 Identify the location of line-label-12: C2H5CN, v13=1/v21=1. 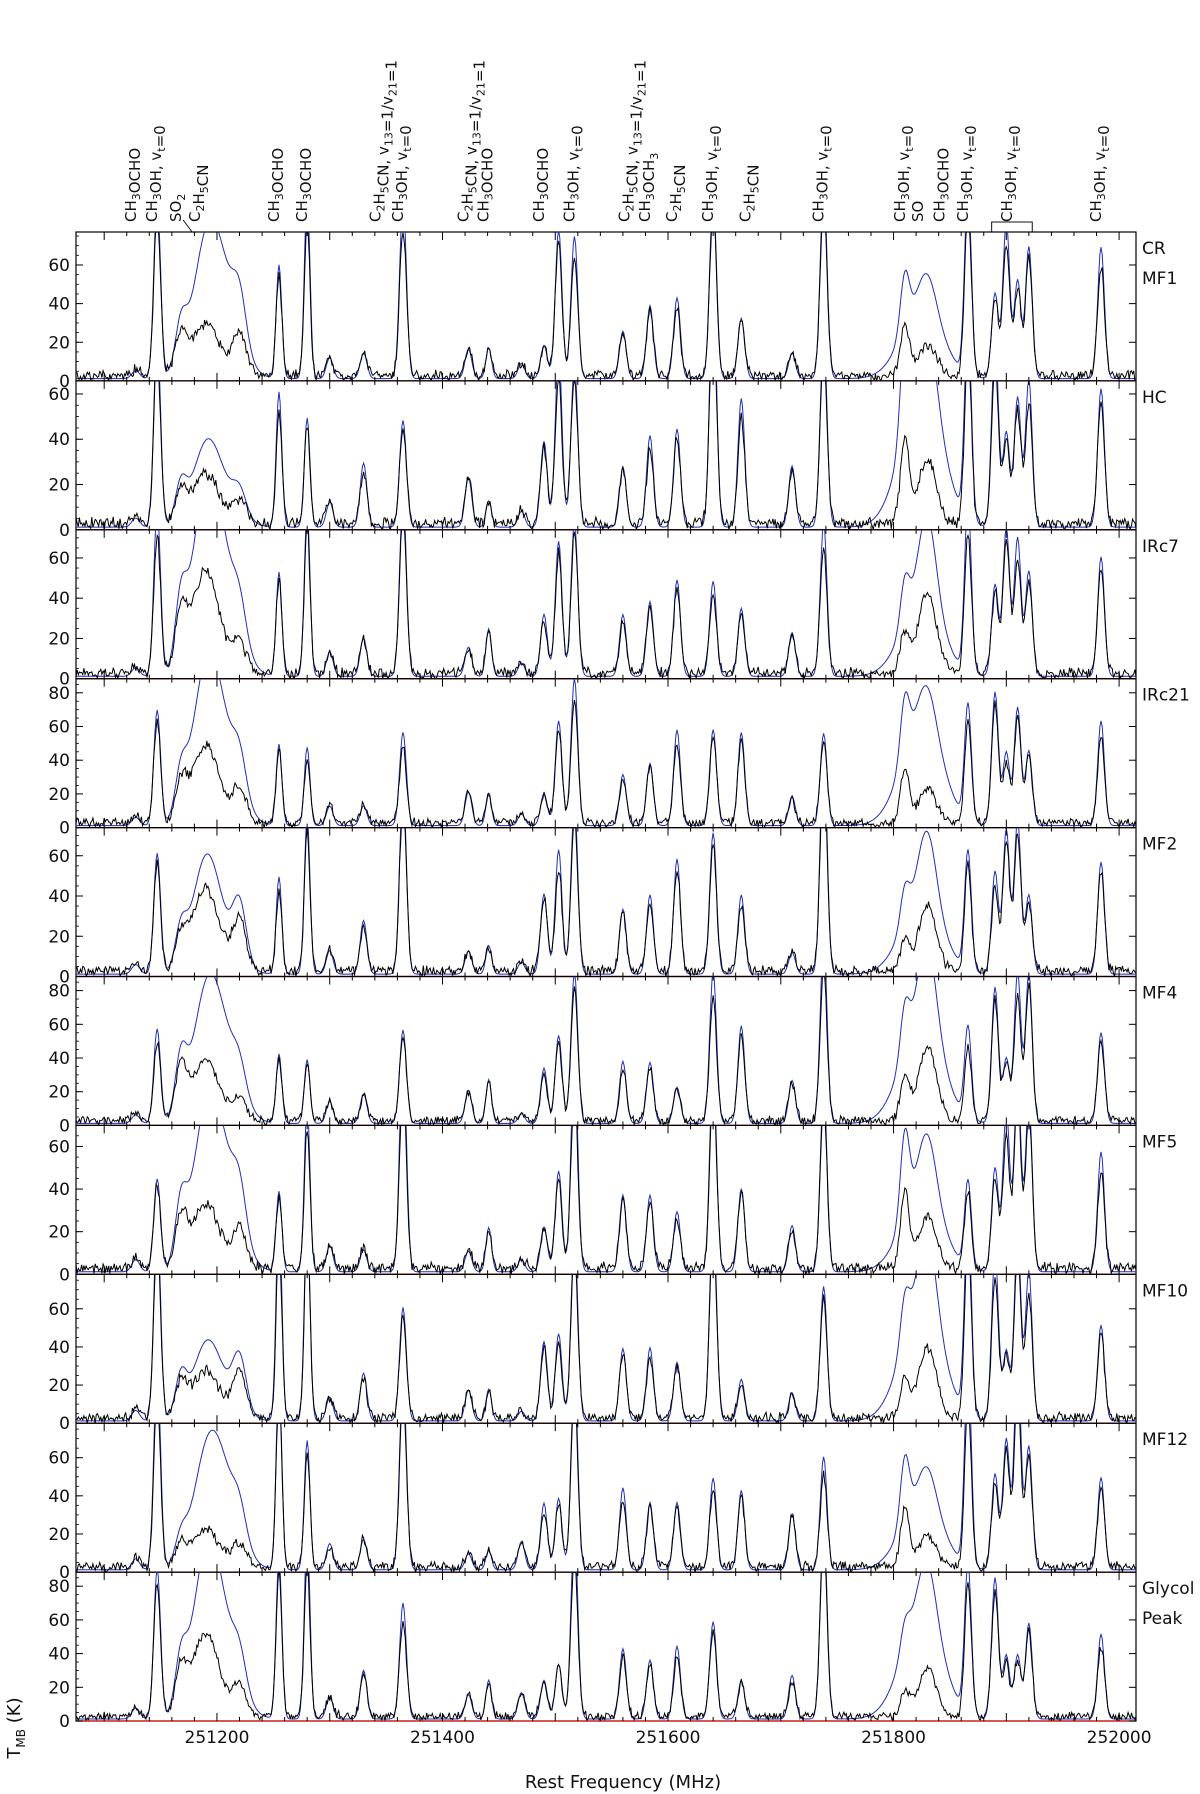
(633, 141).